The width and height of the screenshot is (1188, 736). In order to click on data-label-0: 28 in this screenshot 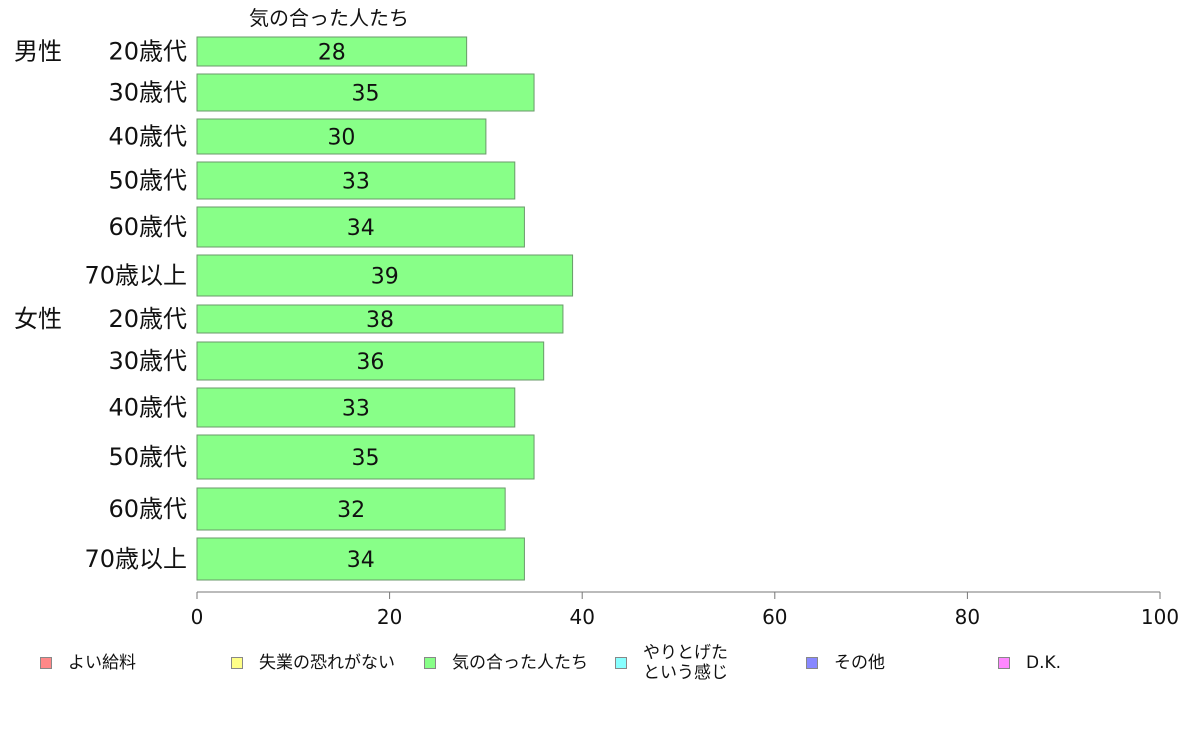, I will do `click(332, 53)`.